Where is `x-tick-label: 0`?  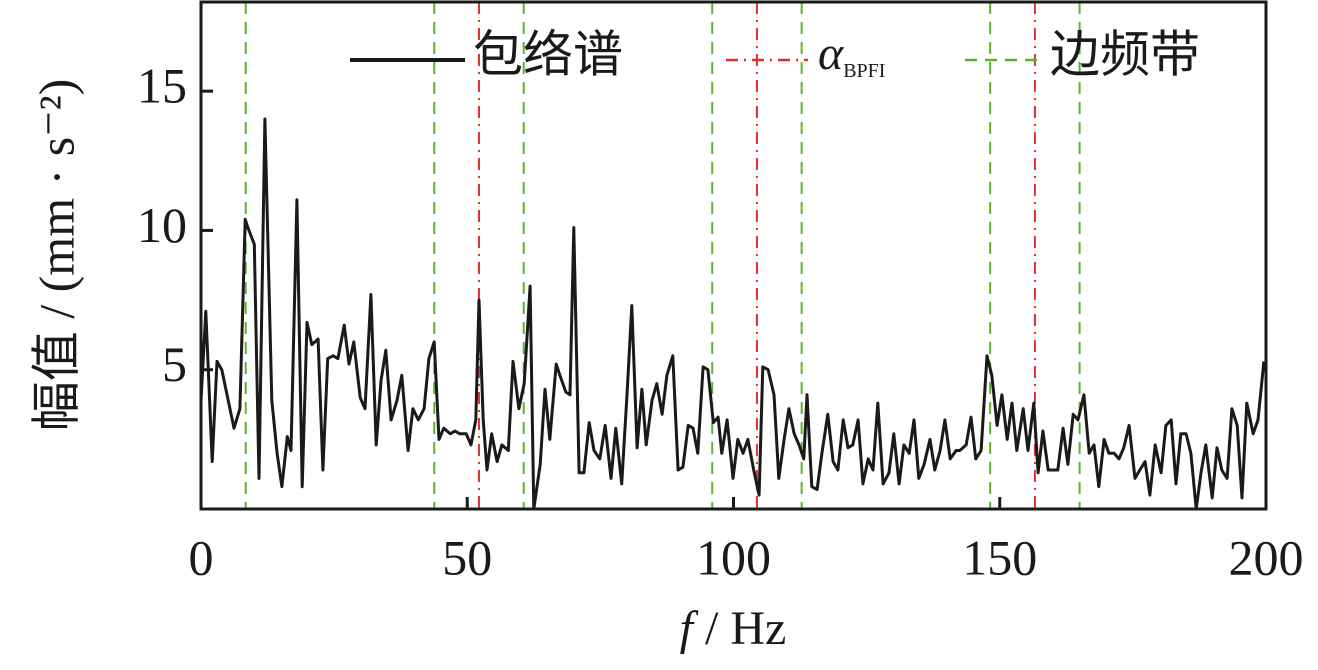
x-tick-label: 0 is located at coordinates (201, 557).